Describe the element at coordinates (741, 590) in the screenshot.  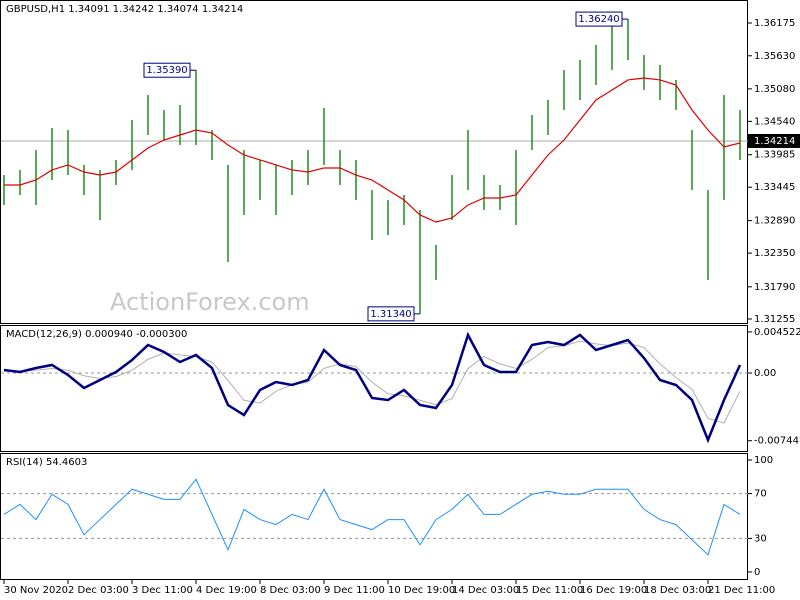
I see `x-tick-label: 21 Dec 11:00` at that location.